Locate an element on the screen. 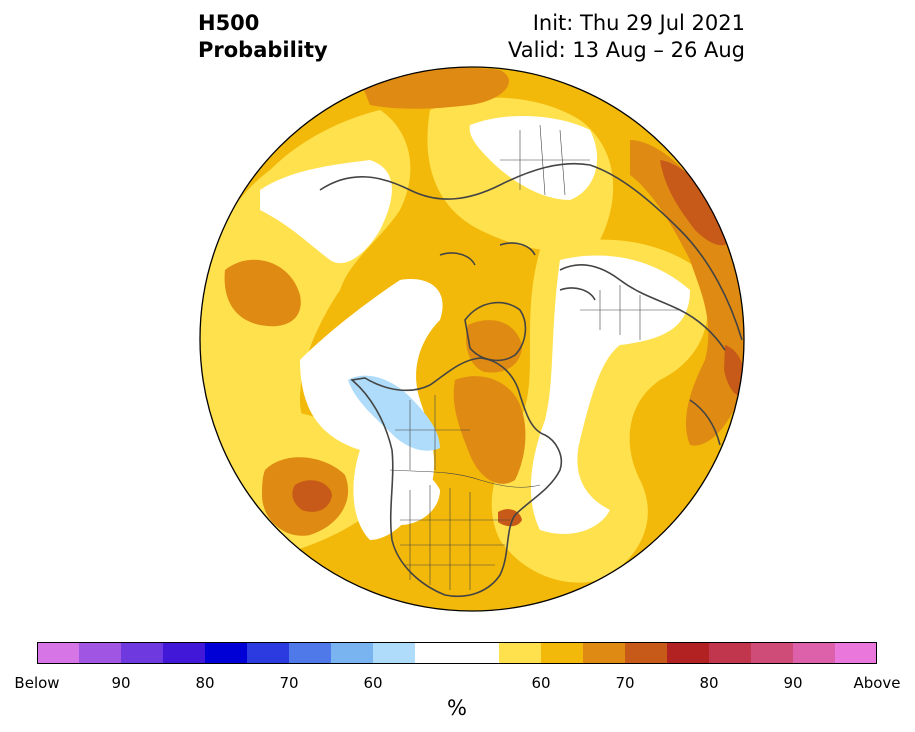  colorbar-unit: % is located at coordinates (457, 708).